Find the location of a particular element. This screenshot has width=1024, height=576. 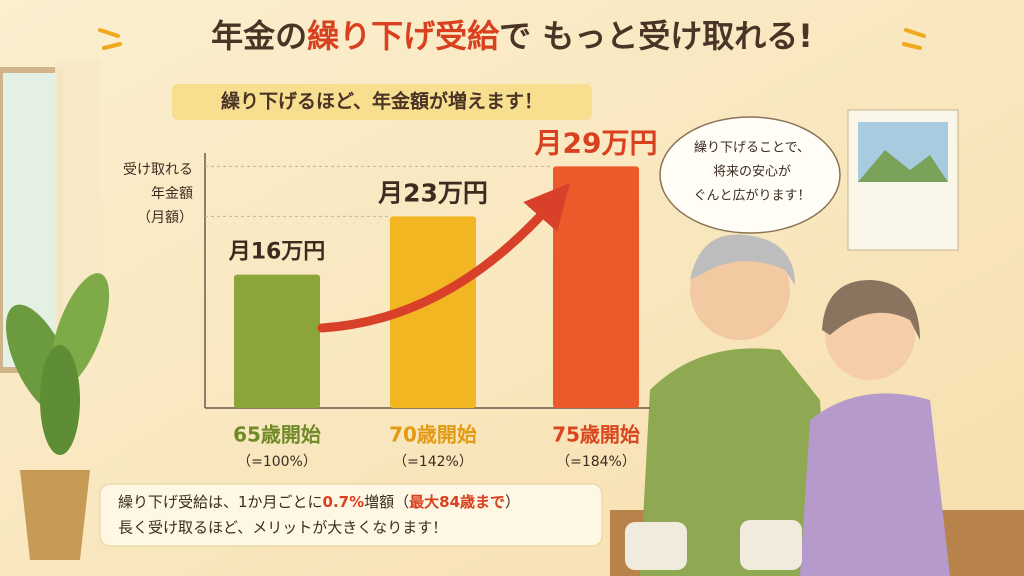

note-box is located at coordinates (351, 515).